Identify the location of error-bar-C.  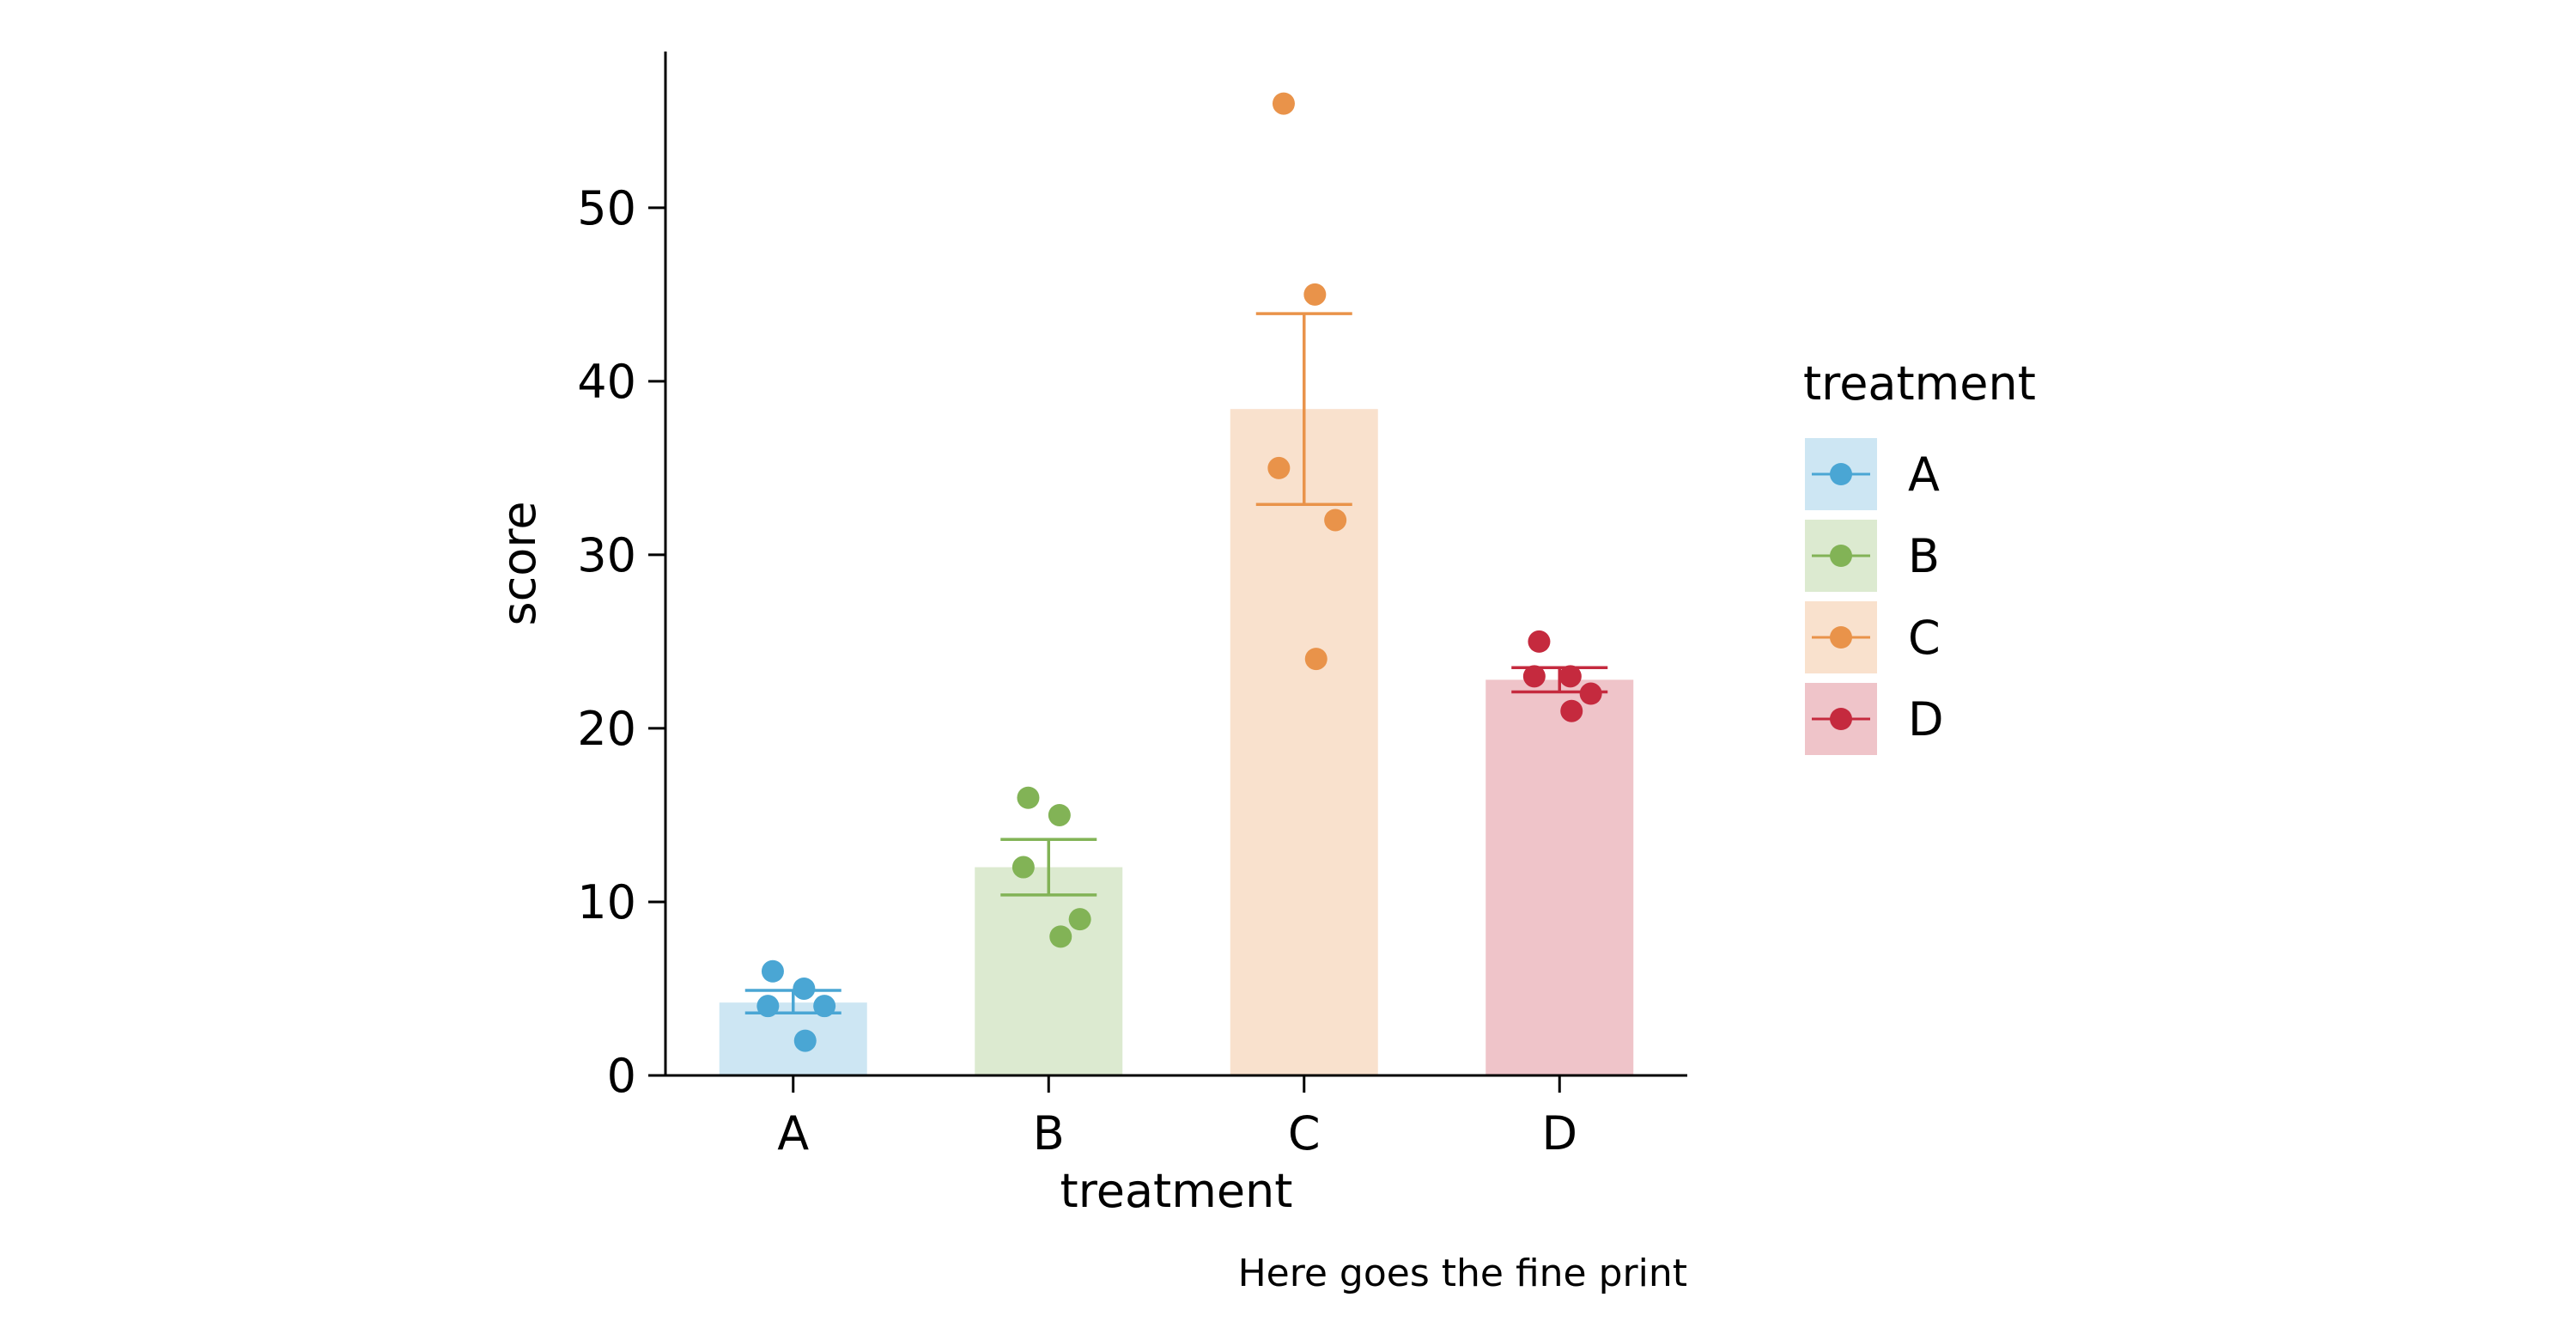
(1303, 409).